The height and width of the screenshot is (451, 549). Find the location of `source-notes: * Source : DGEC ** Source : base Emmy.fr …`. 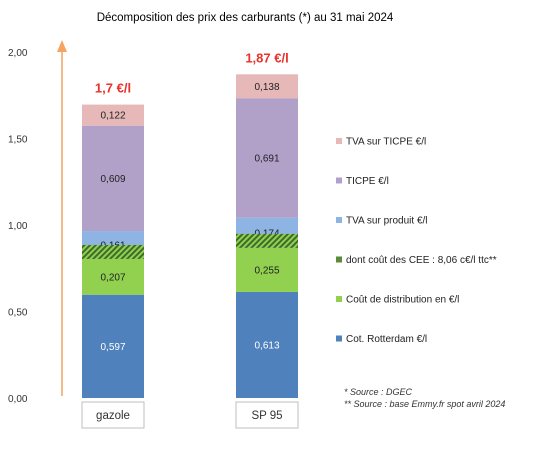

source-notes: * Source : DGEC ** Source : base Emmy.fr … is located at coordinates (424, 398).